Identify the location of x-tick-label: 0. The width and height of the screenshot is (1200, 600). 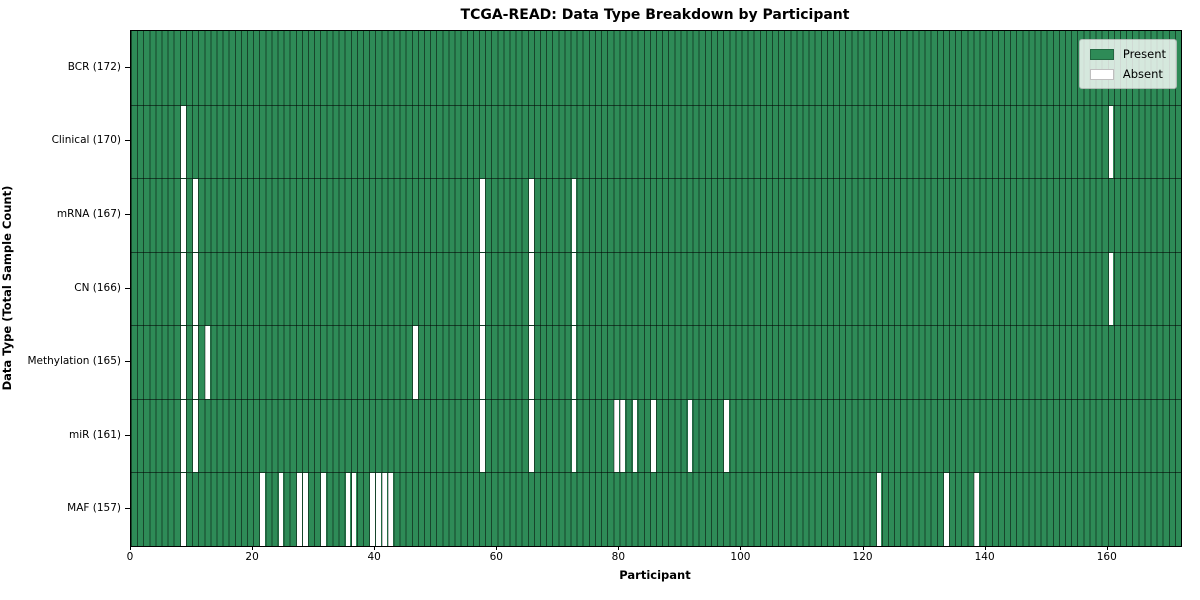
(130, 557).